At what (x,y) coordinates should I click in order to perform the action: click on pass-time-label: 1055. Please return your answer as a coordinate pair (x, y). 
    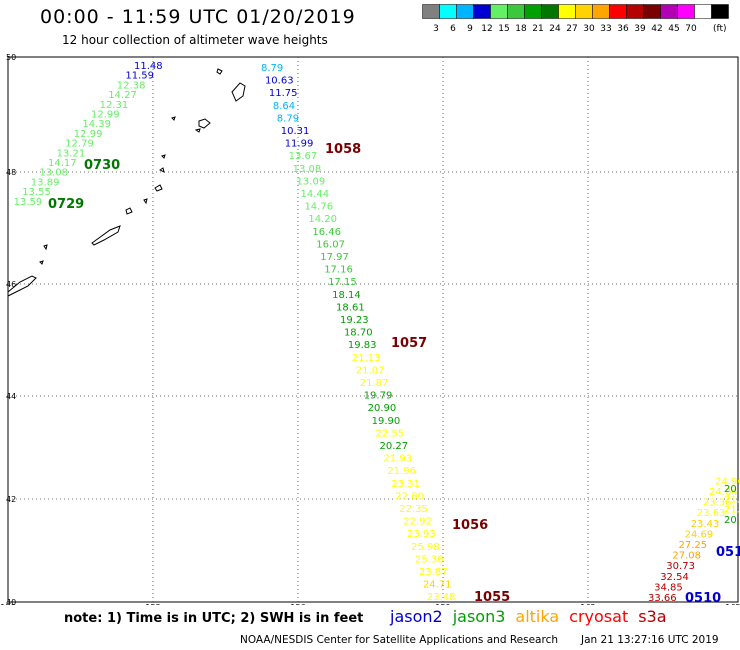
    Looking at the image, I should click on (492, 597).